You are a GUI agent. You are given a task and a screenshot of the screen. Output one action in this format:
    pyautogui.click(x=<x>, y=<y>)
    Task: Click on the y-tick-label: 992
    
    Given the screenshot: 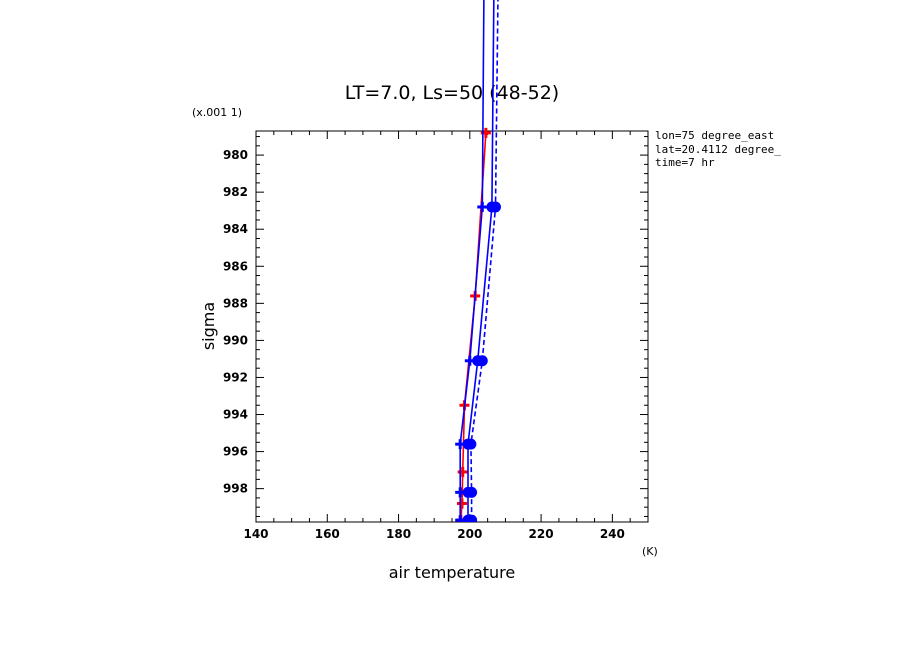 What is the action you would take?
    pyautogui.click(x=235, y=377)
    